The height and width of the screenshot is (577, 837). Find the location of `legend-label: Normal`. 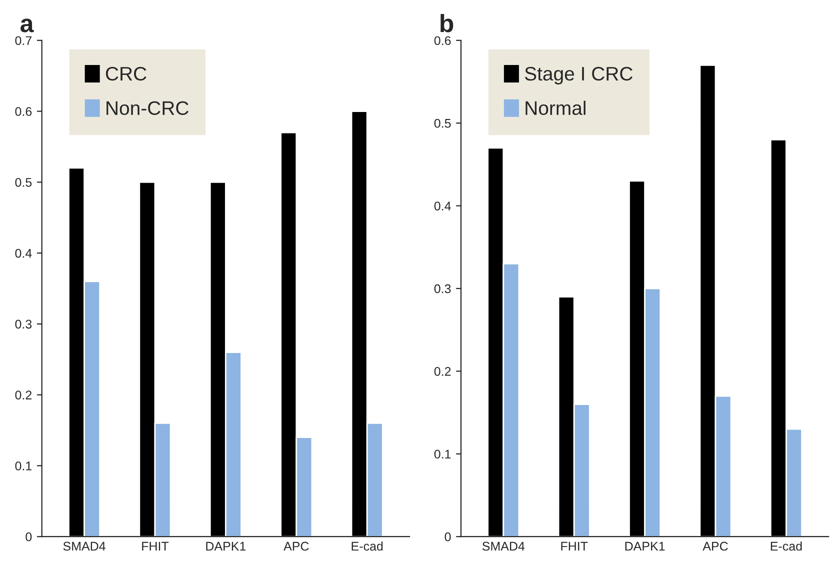

legend-label: Normal is located at coordinates (556, 108).